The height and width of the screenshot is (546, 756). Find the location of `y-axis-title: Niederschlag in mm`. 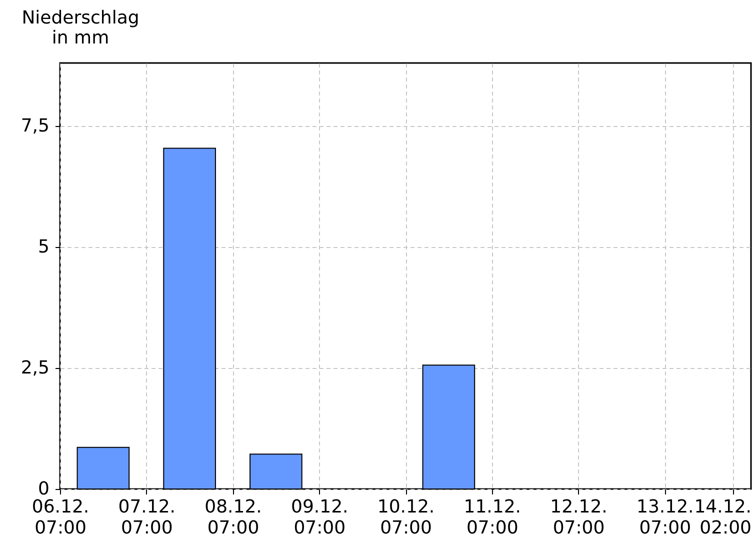

y-axis-title: Niederschlag in mm is located at coordinates (81, 28).